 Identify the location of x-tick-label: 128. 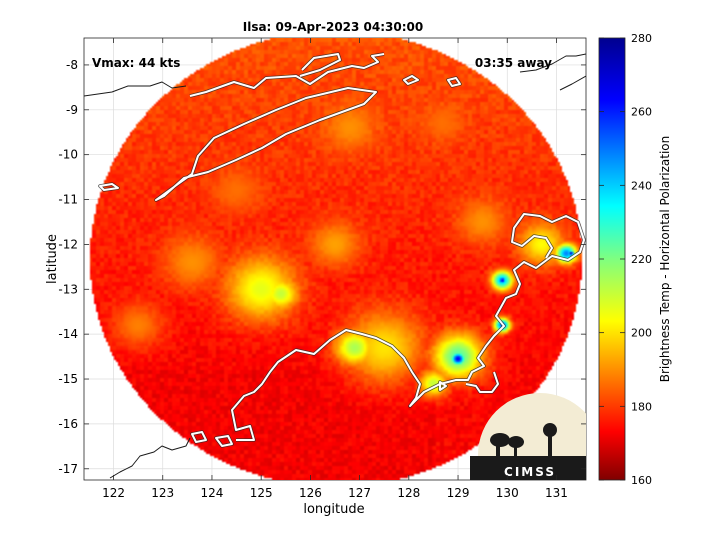
(408, 493).